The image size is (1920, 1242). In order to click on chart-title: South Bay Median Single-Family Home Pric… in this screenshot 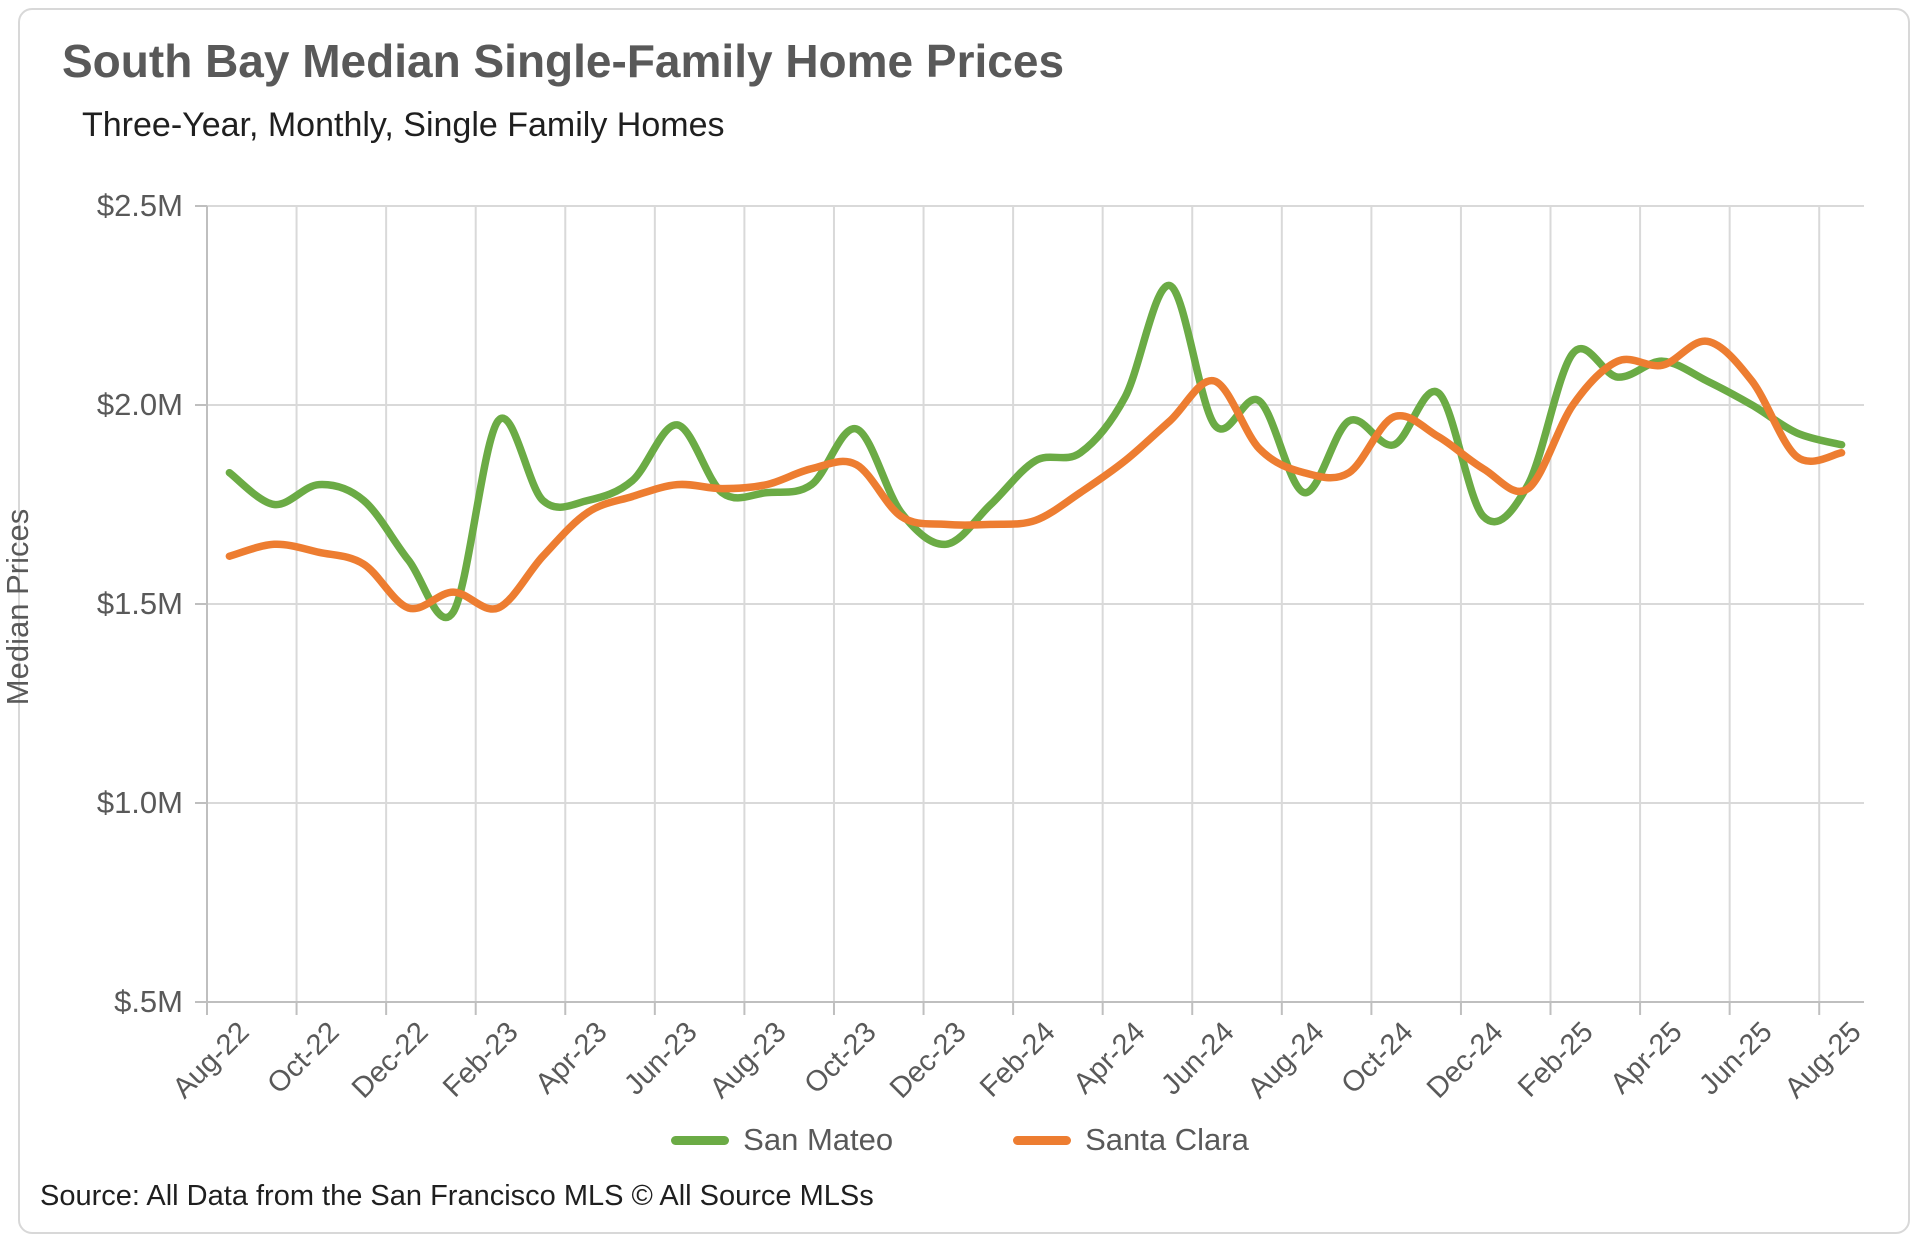, I will do `click(563, 61)`.